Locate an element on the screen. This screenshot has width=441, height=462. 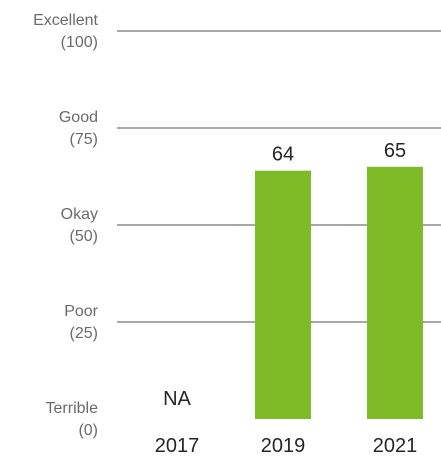
bar-2021 is located at coordinates (395, 292).